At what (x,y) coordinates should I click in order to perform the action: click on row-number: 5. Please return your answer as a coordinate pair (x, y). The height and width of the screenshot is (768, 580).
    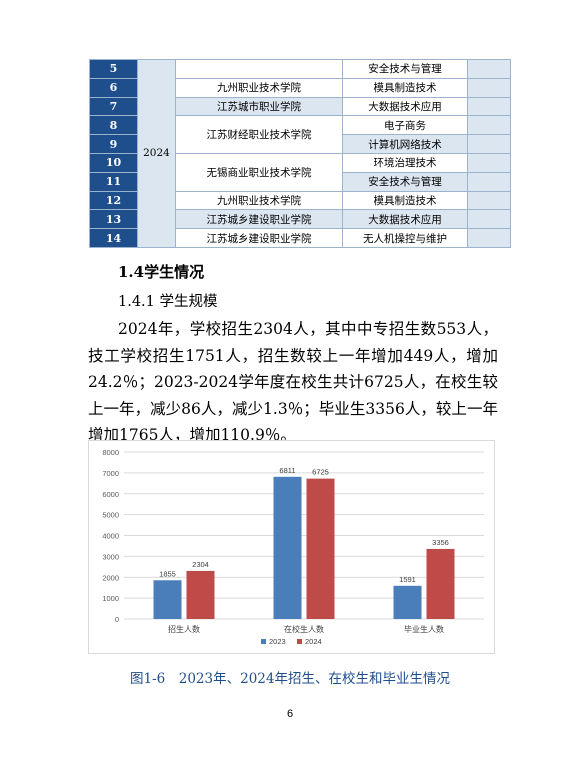
    Looking at the image, I should click on (113, 69).